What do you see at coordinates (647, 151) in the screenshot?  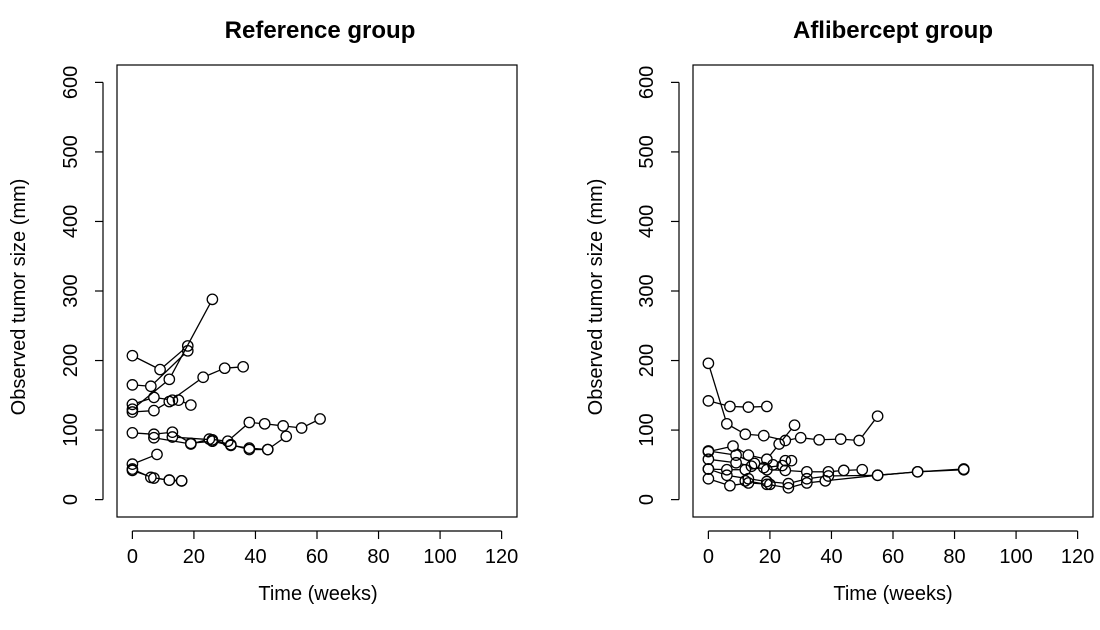 I see `y-tick-label: 500` at bounding box center [647, 151].